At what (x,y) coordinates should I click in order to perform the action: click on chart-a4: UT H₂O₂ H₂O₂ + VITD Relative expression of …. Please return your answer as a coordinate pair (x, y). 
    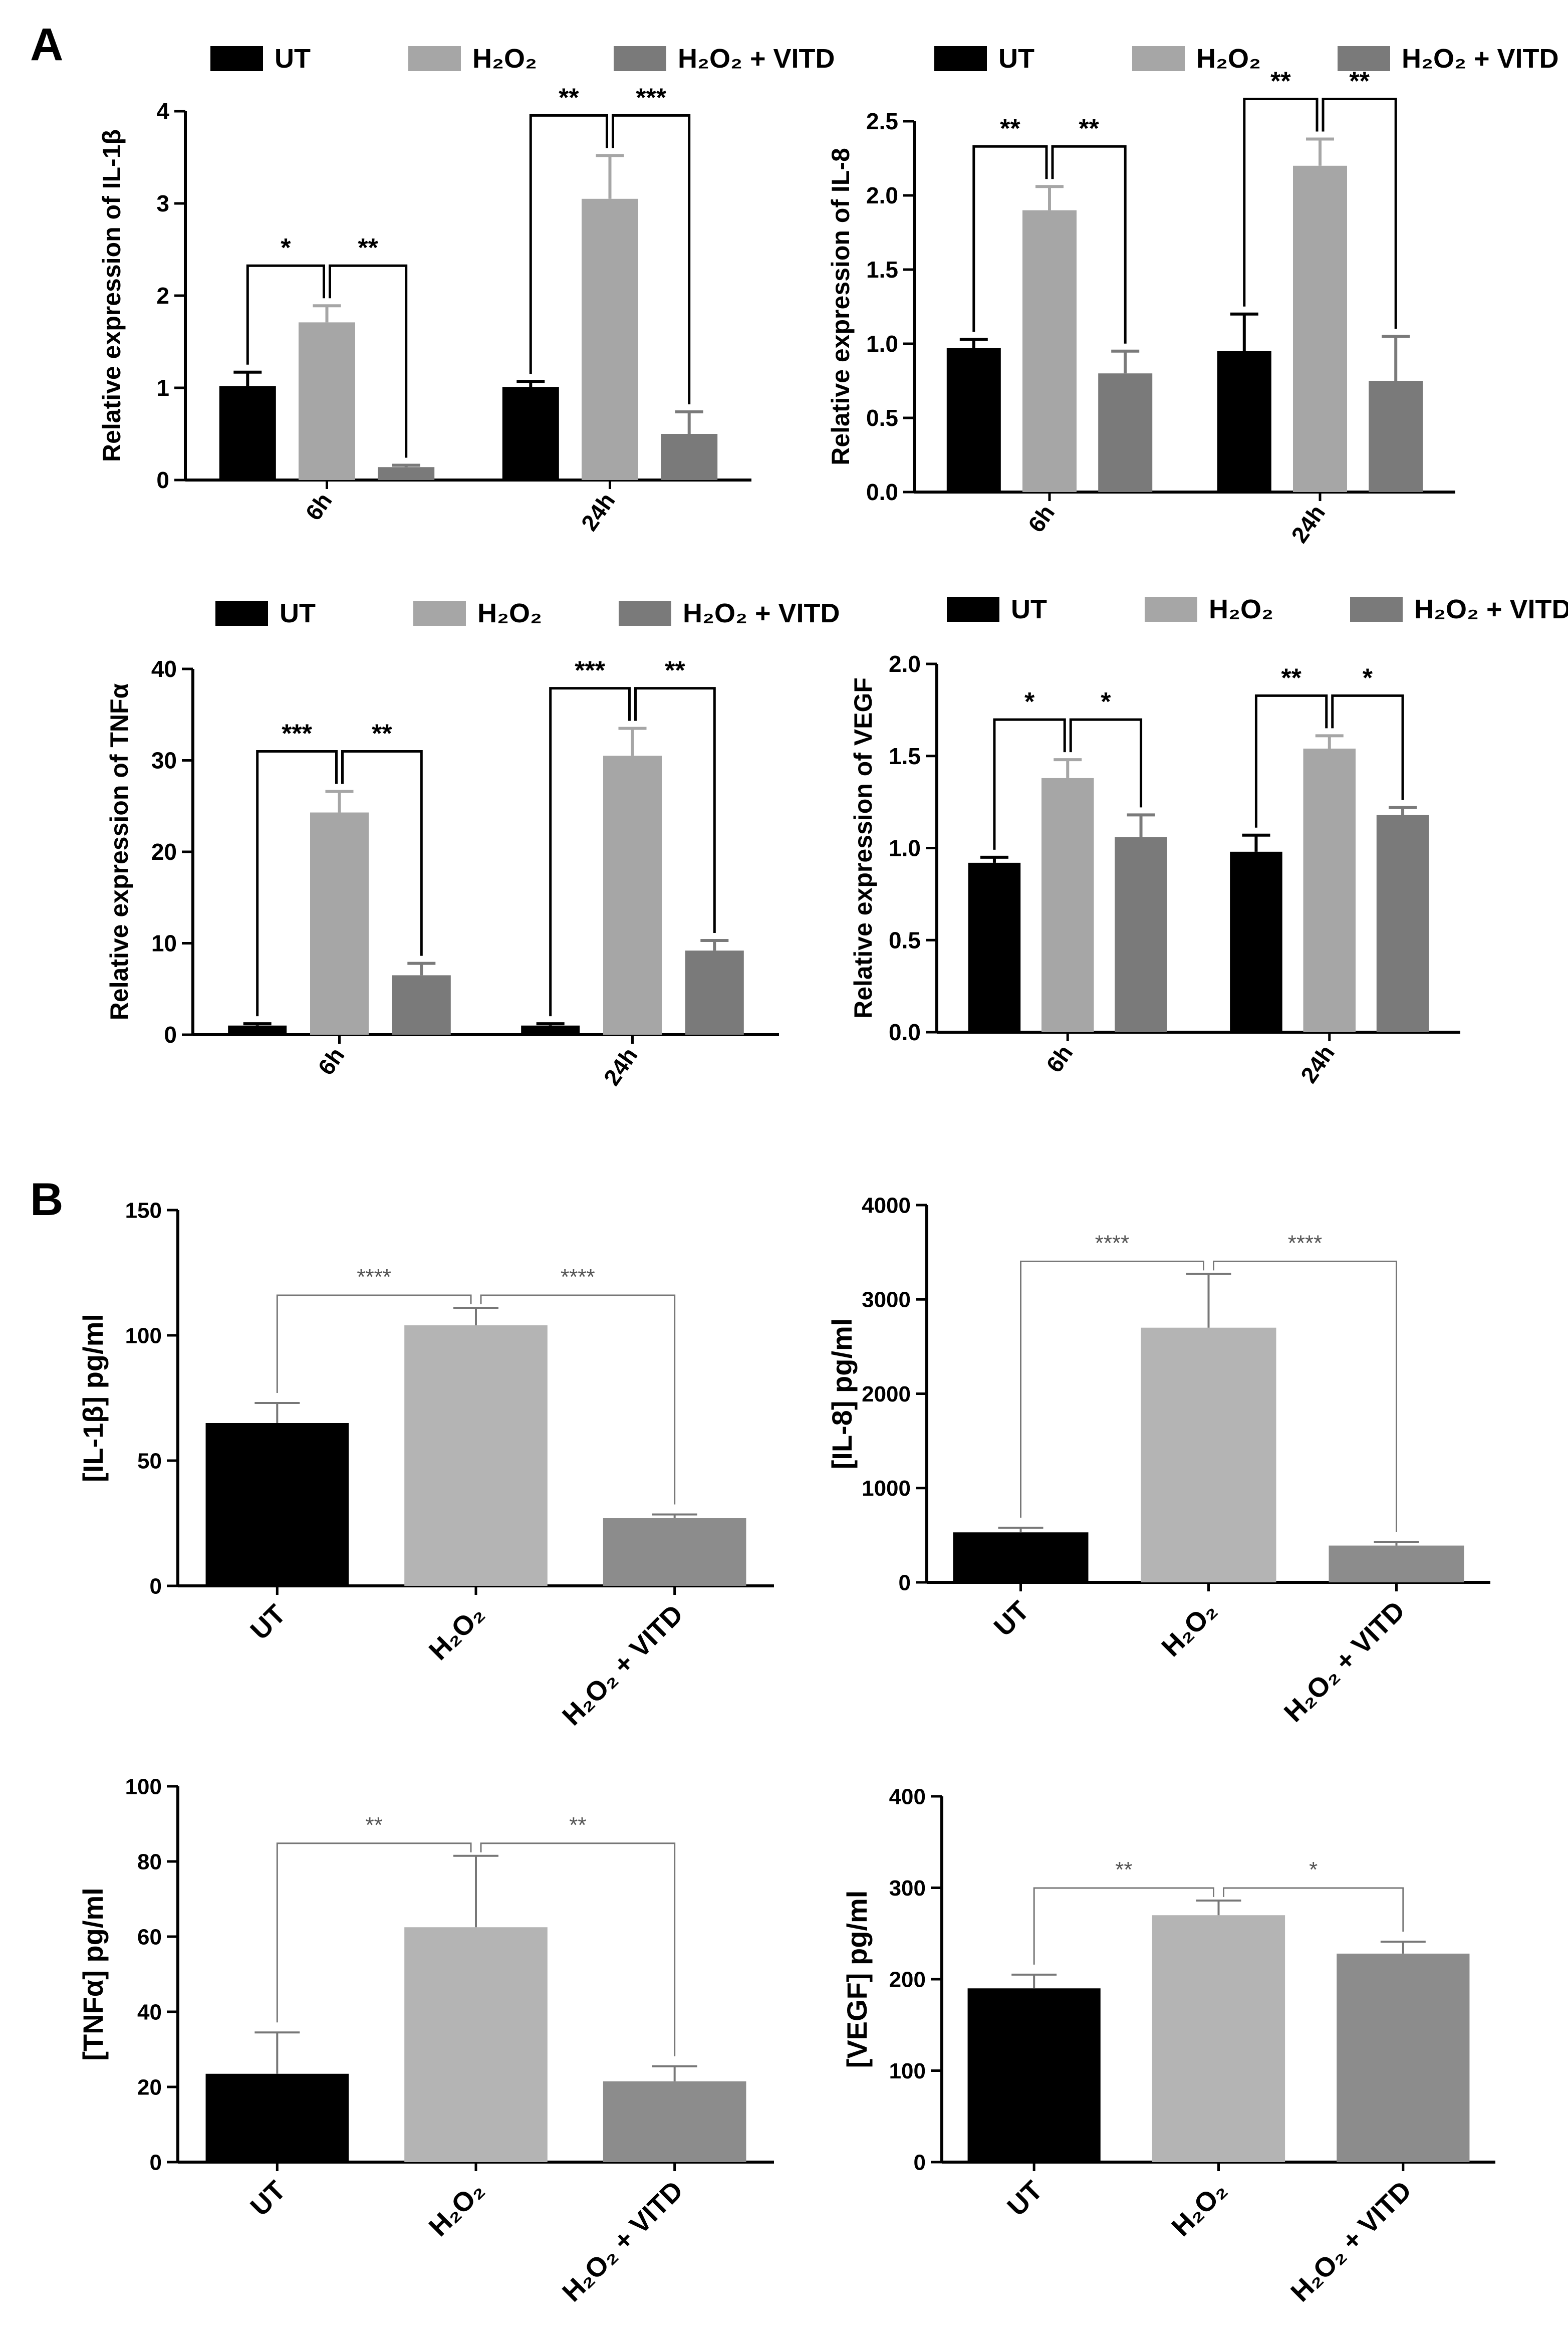
    Looking at the image, I should click on (1209, 841).